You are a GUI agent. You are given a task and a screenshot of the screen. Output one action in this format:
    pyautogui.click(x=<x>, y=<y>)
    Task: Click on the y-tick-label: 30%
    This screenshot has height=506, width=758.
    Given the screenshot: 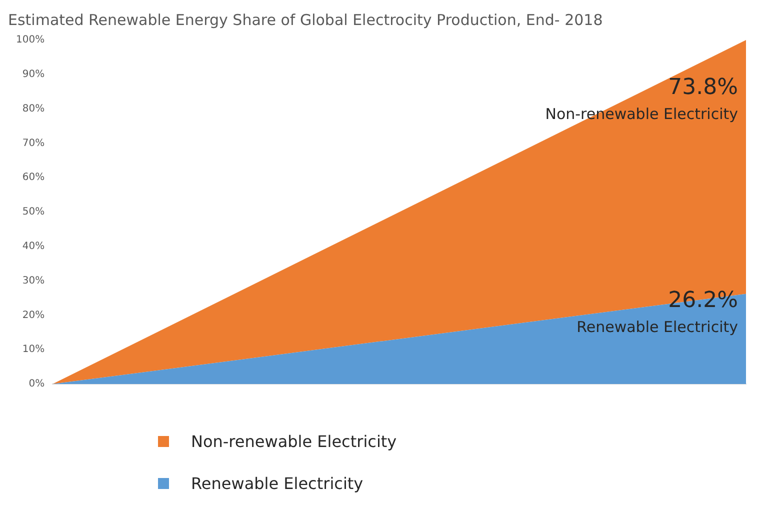 What is the action you would take?
    pyautogui.click(x=33, y=280)
    